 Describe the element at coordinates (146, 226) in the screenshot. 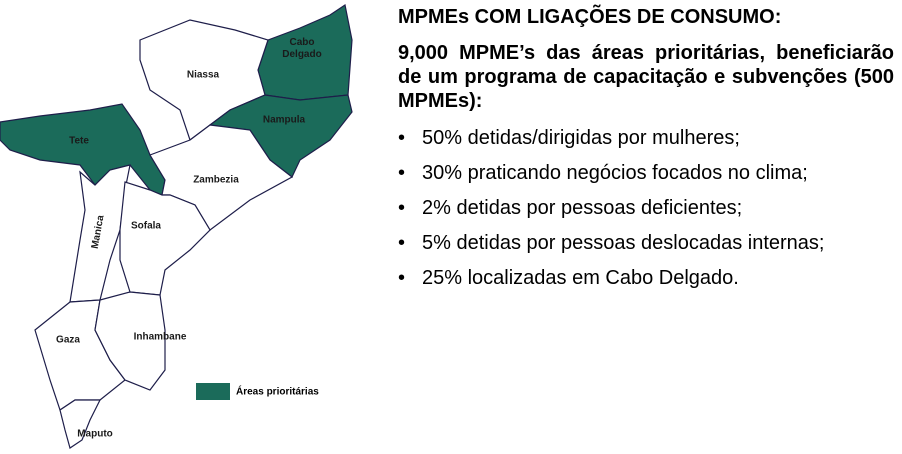

I see `province-label: Sofala` at that location.